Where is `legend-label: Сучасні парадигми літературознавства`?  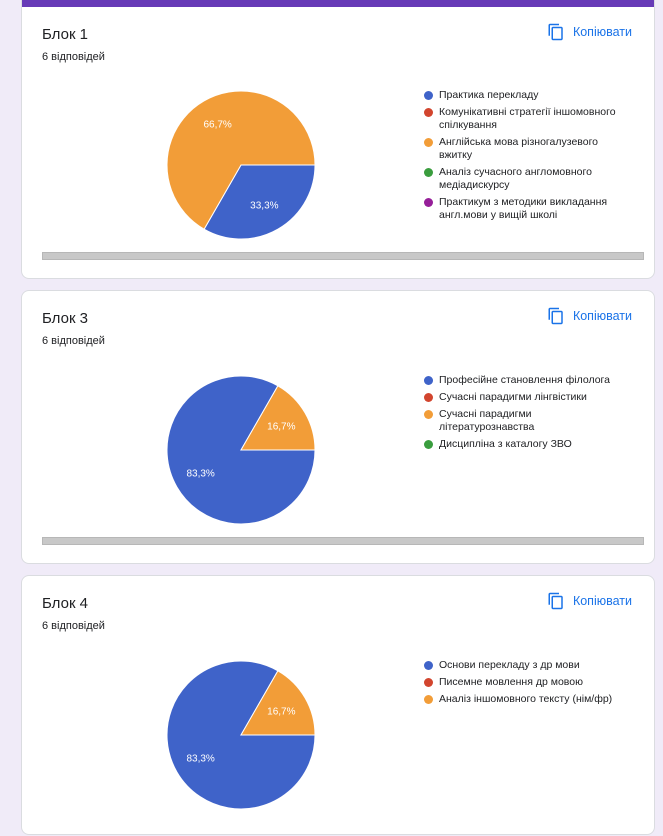 legend-label: Сучасні парадигми літературознавства is located at coordinates (487, 420).